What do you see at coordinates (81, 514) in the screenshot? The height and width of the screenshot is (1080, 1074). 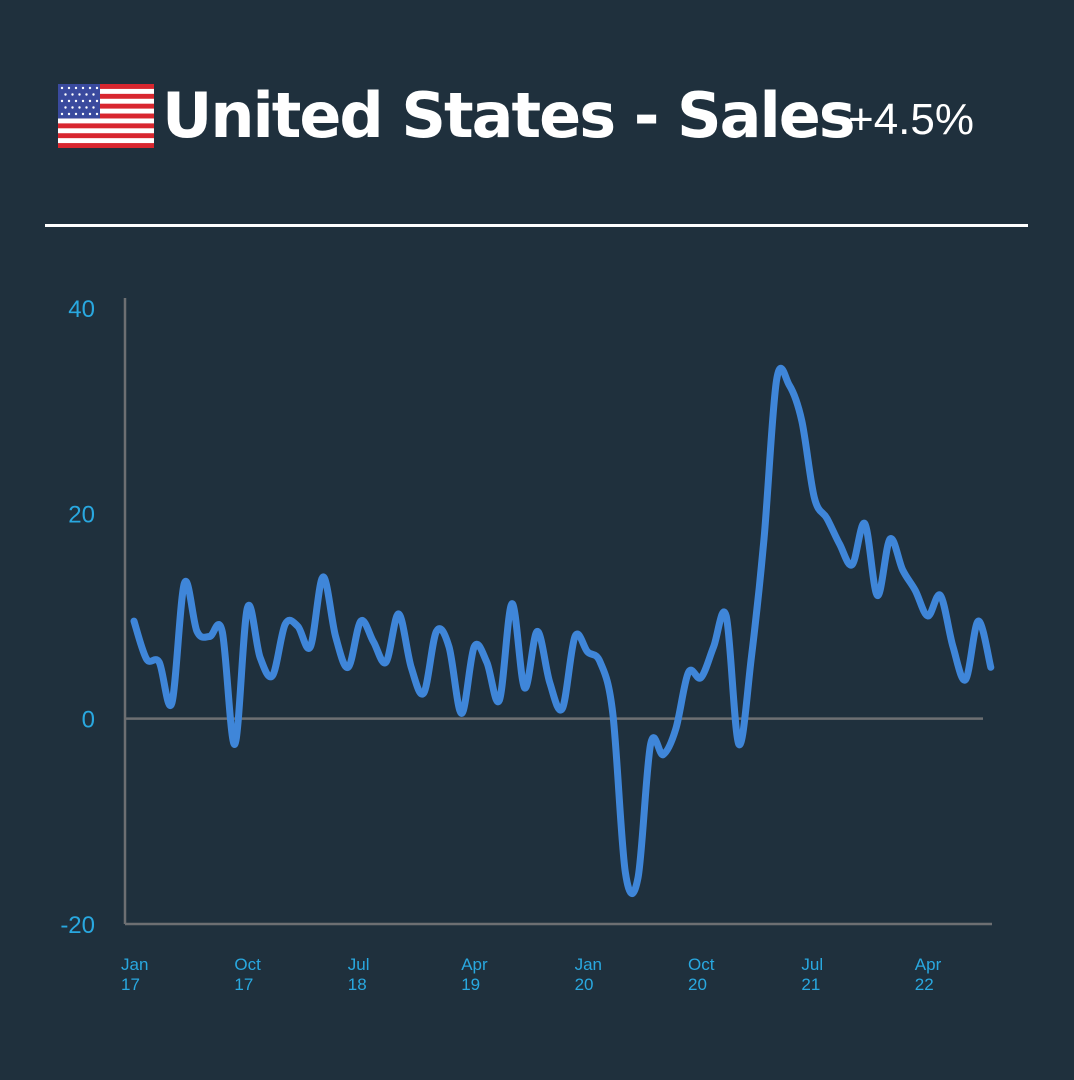 I see `y-tick-label: 20` at bounding box center [81, 514].